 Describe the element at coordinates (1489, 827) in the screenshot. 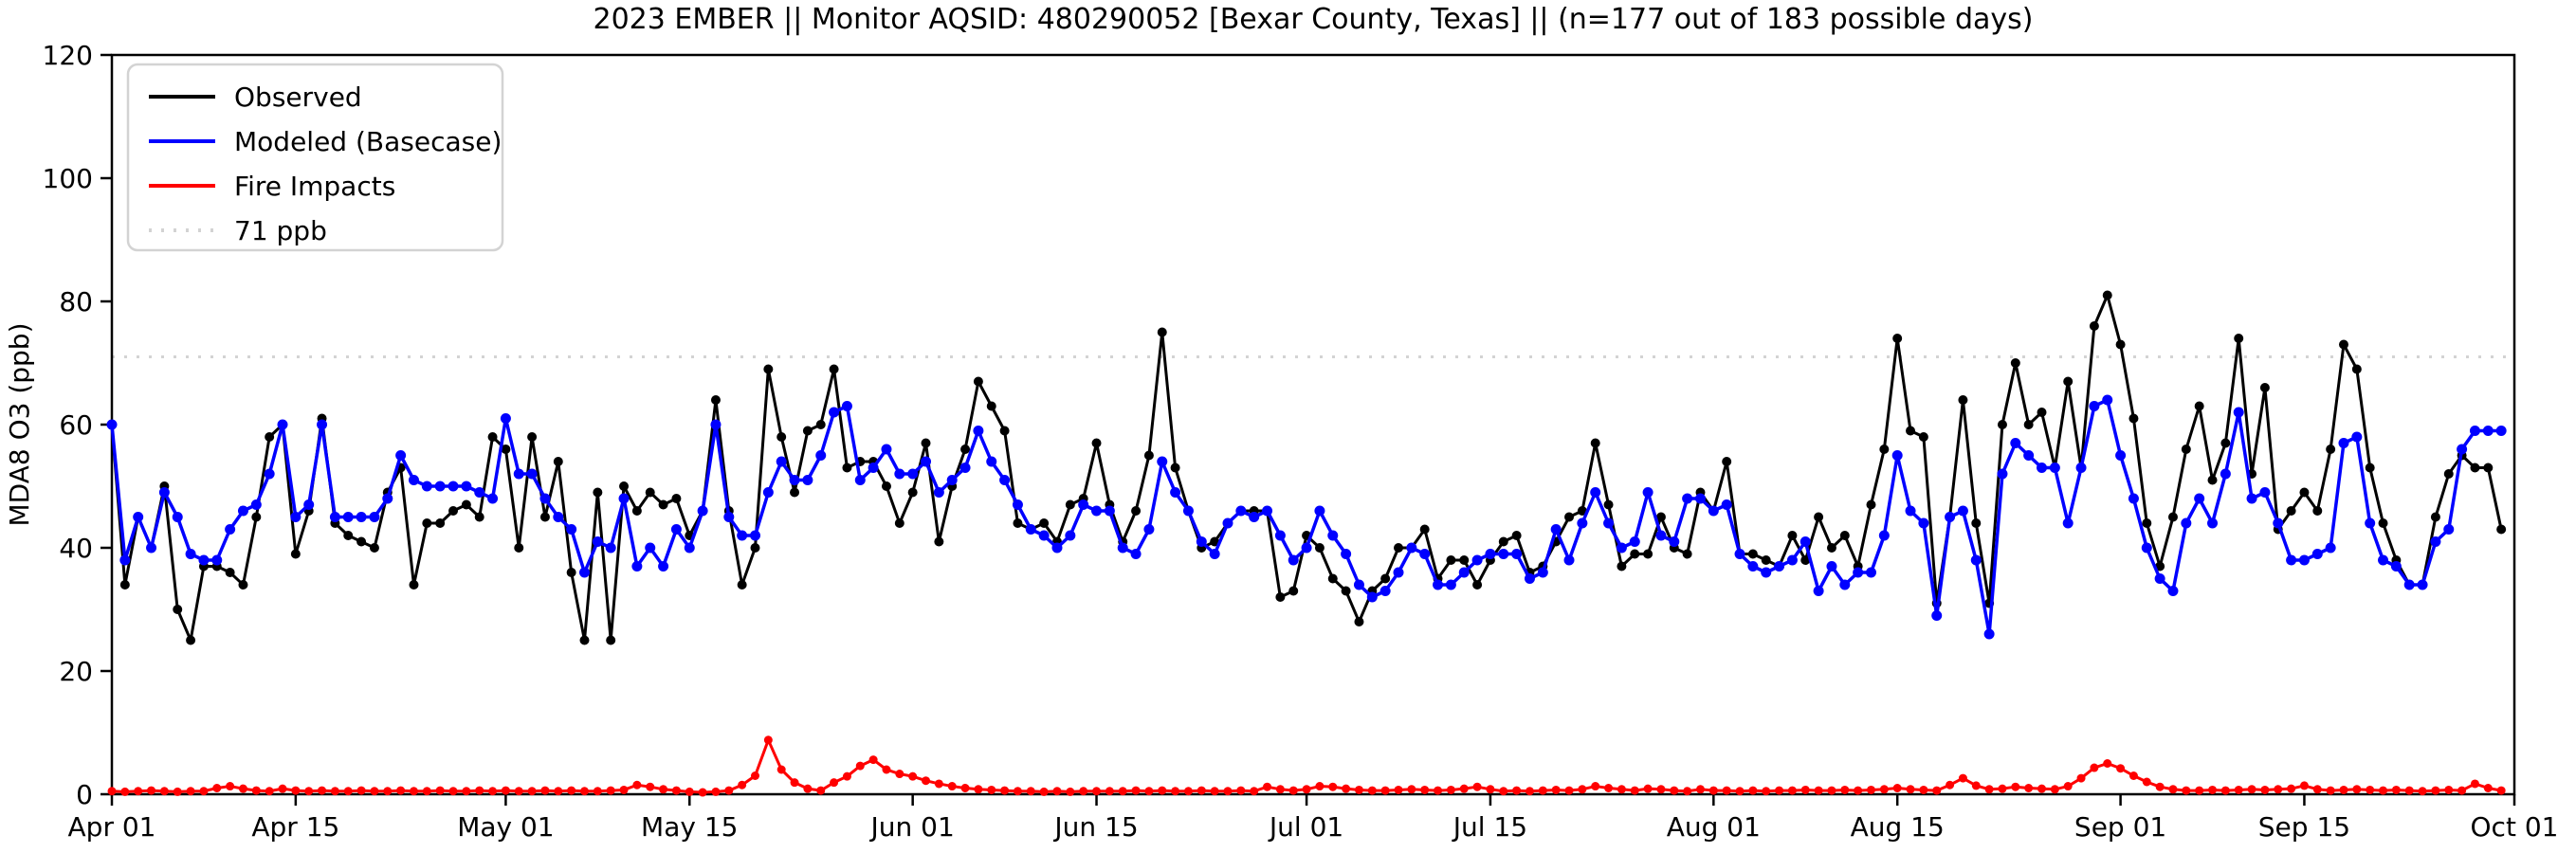

I see `x-tick-label: Jul 15` at that location.